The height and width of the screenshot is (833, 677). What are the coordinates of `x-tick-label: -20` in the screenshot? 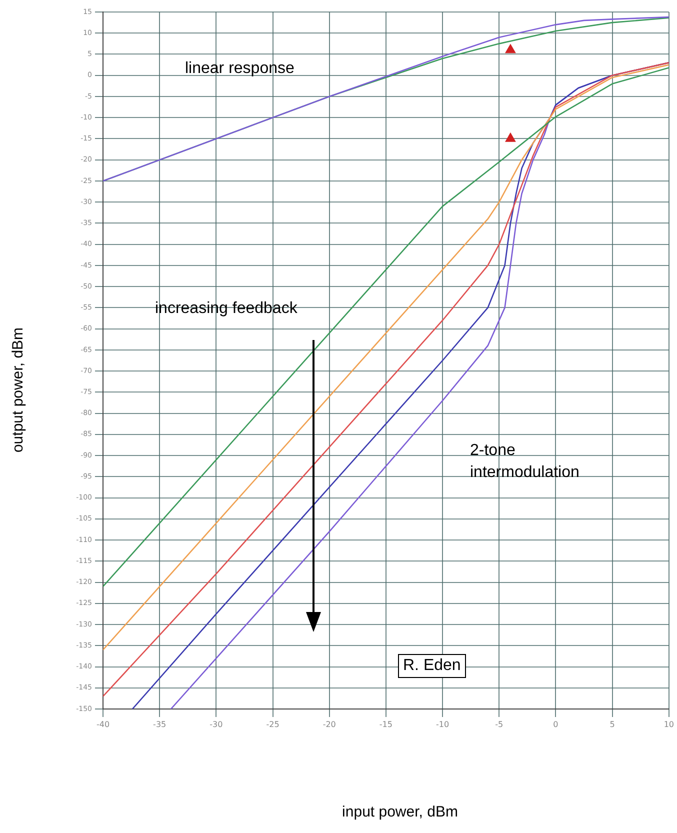 It's located at (329, 724).